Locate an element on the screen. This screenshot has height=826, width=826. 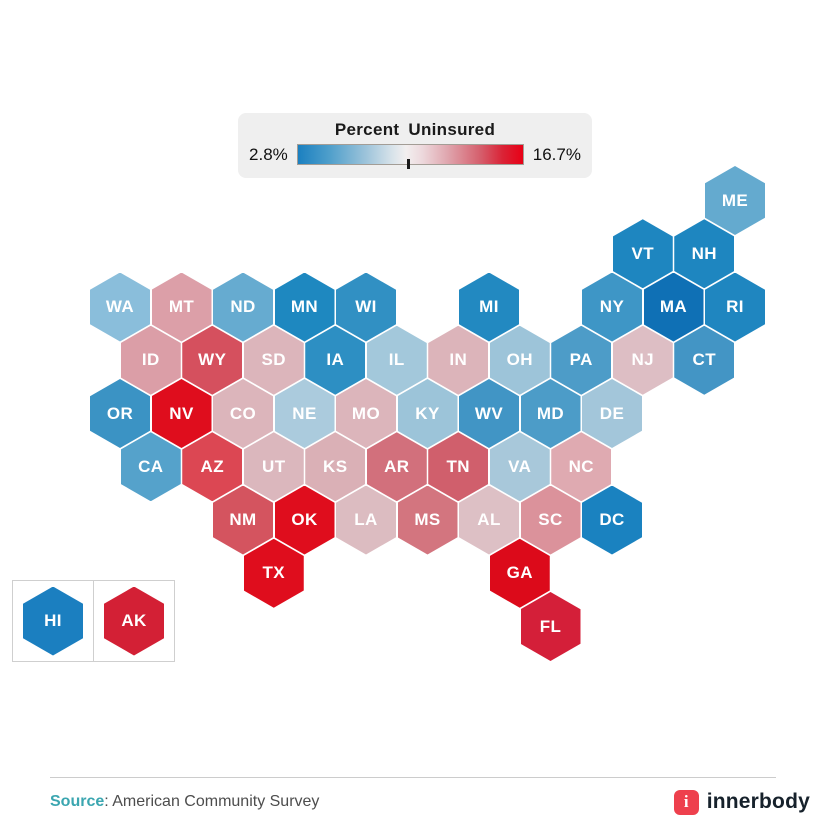
state-label: MD is located at coordinates (550, 413).